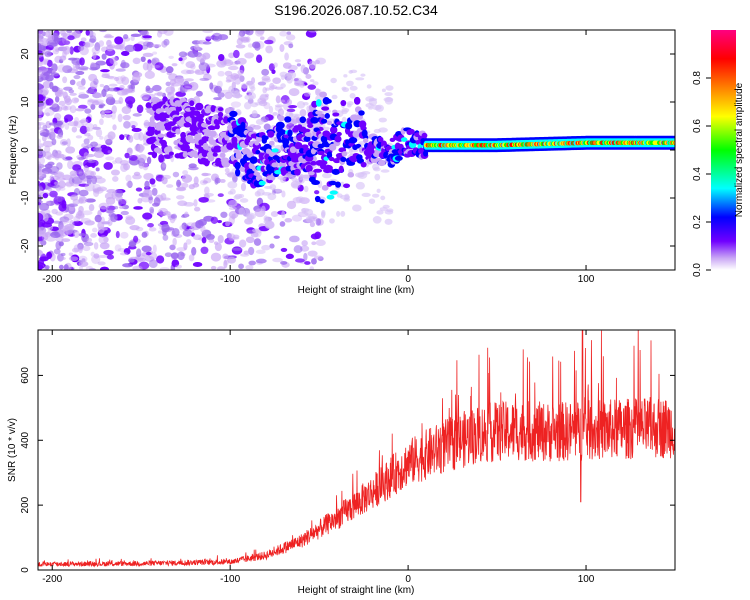 The image size is (750, 600). I want to click on heatmap-band-mid, so click(677, 142).